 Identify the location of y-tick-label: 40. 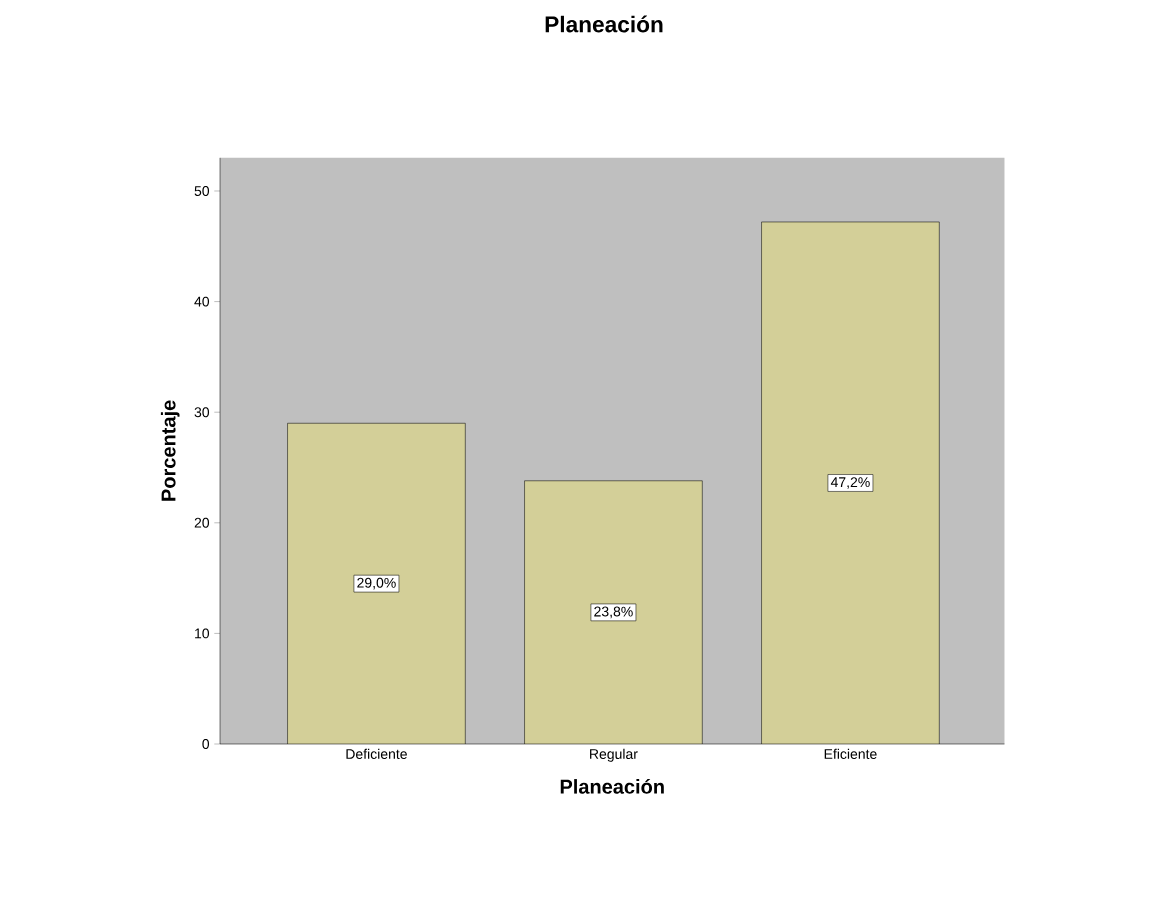
(202, 301).